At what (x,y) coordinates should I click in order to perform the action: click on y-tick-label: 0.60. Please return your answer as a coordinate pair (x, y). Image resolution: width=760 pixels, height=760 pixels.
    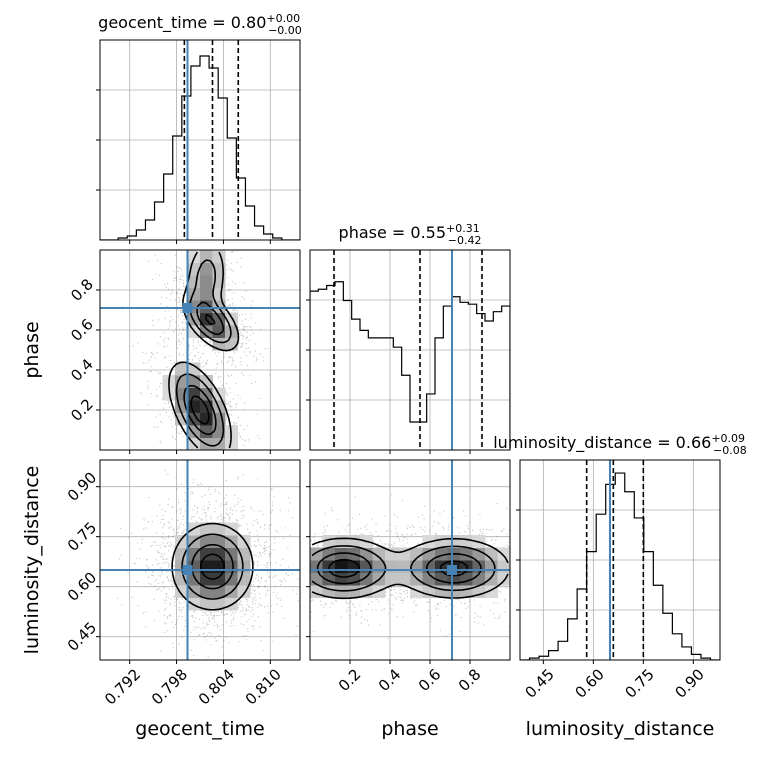
    Looking at the image, I should click on (82, 586).